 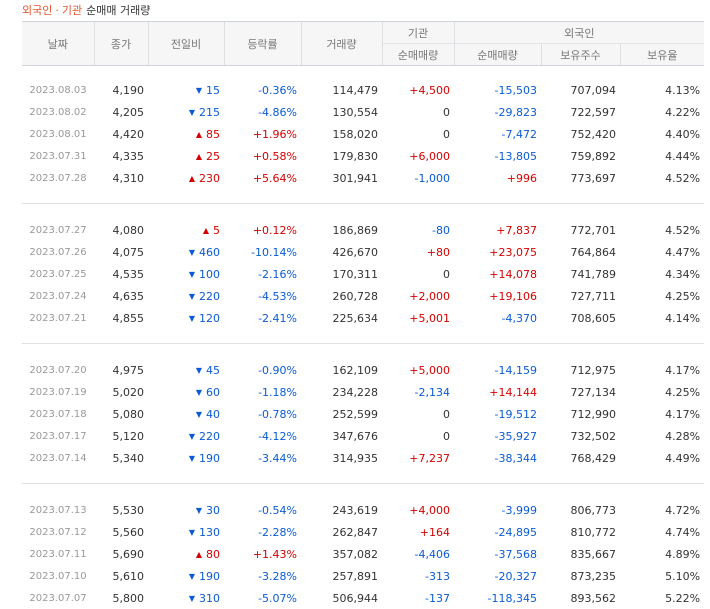 What do you see at coordinates (497, 296) in the screenshot?
I see `foreigner-net-cell: +19,106` at bounding box center [497, 296].